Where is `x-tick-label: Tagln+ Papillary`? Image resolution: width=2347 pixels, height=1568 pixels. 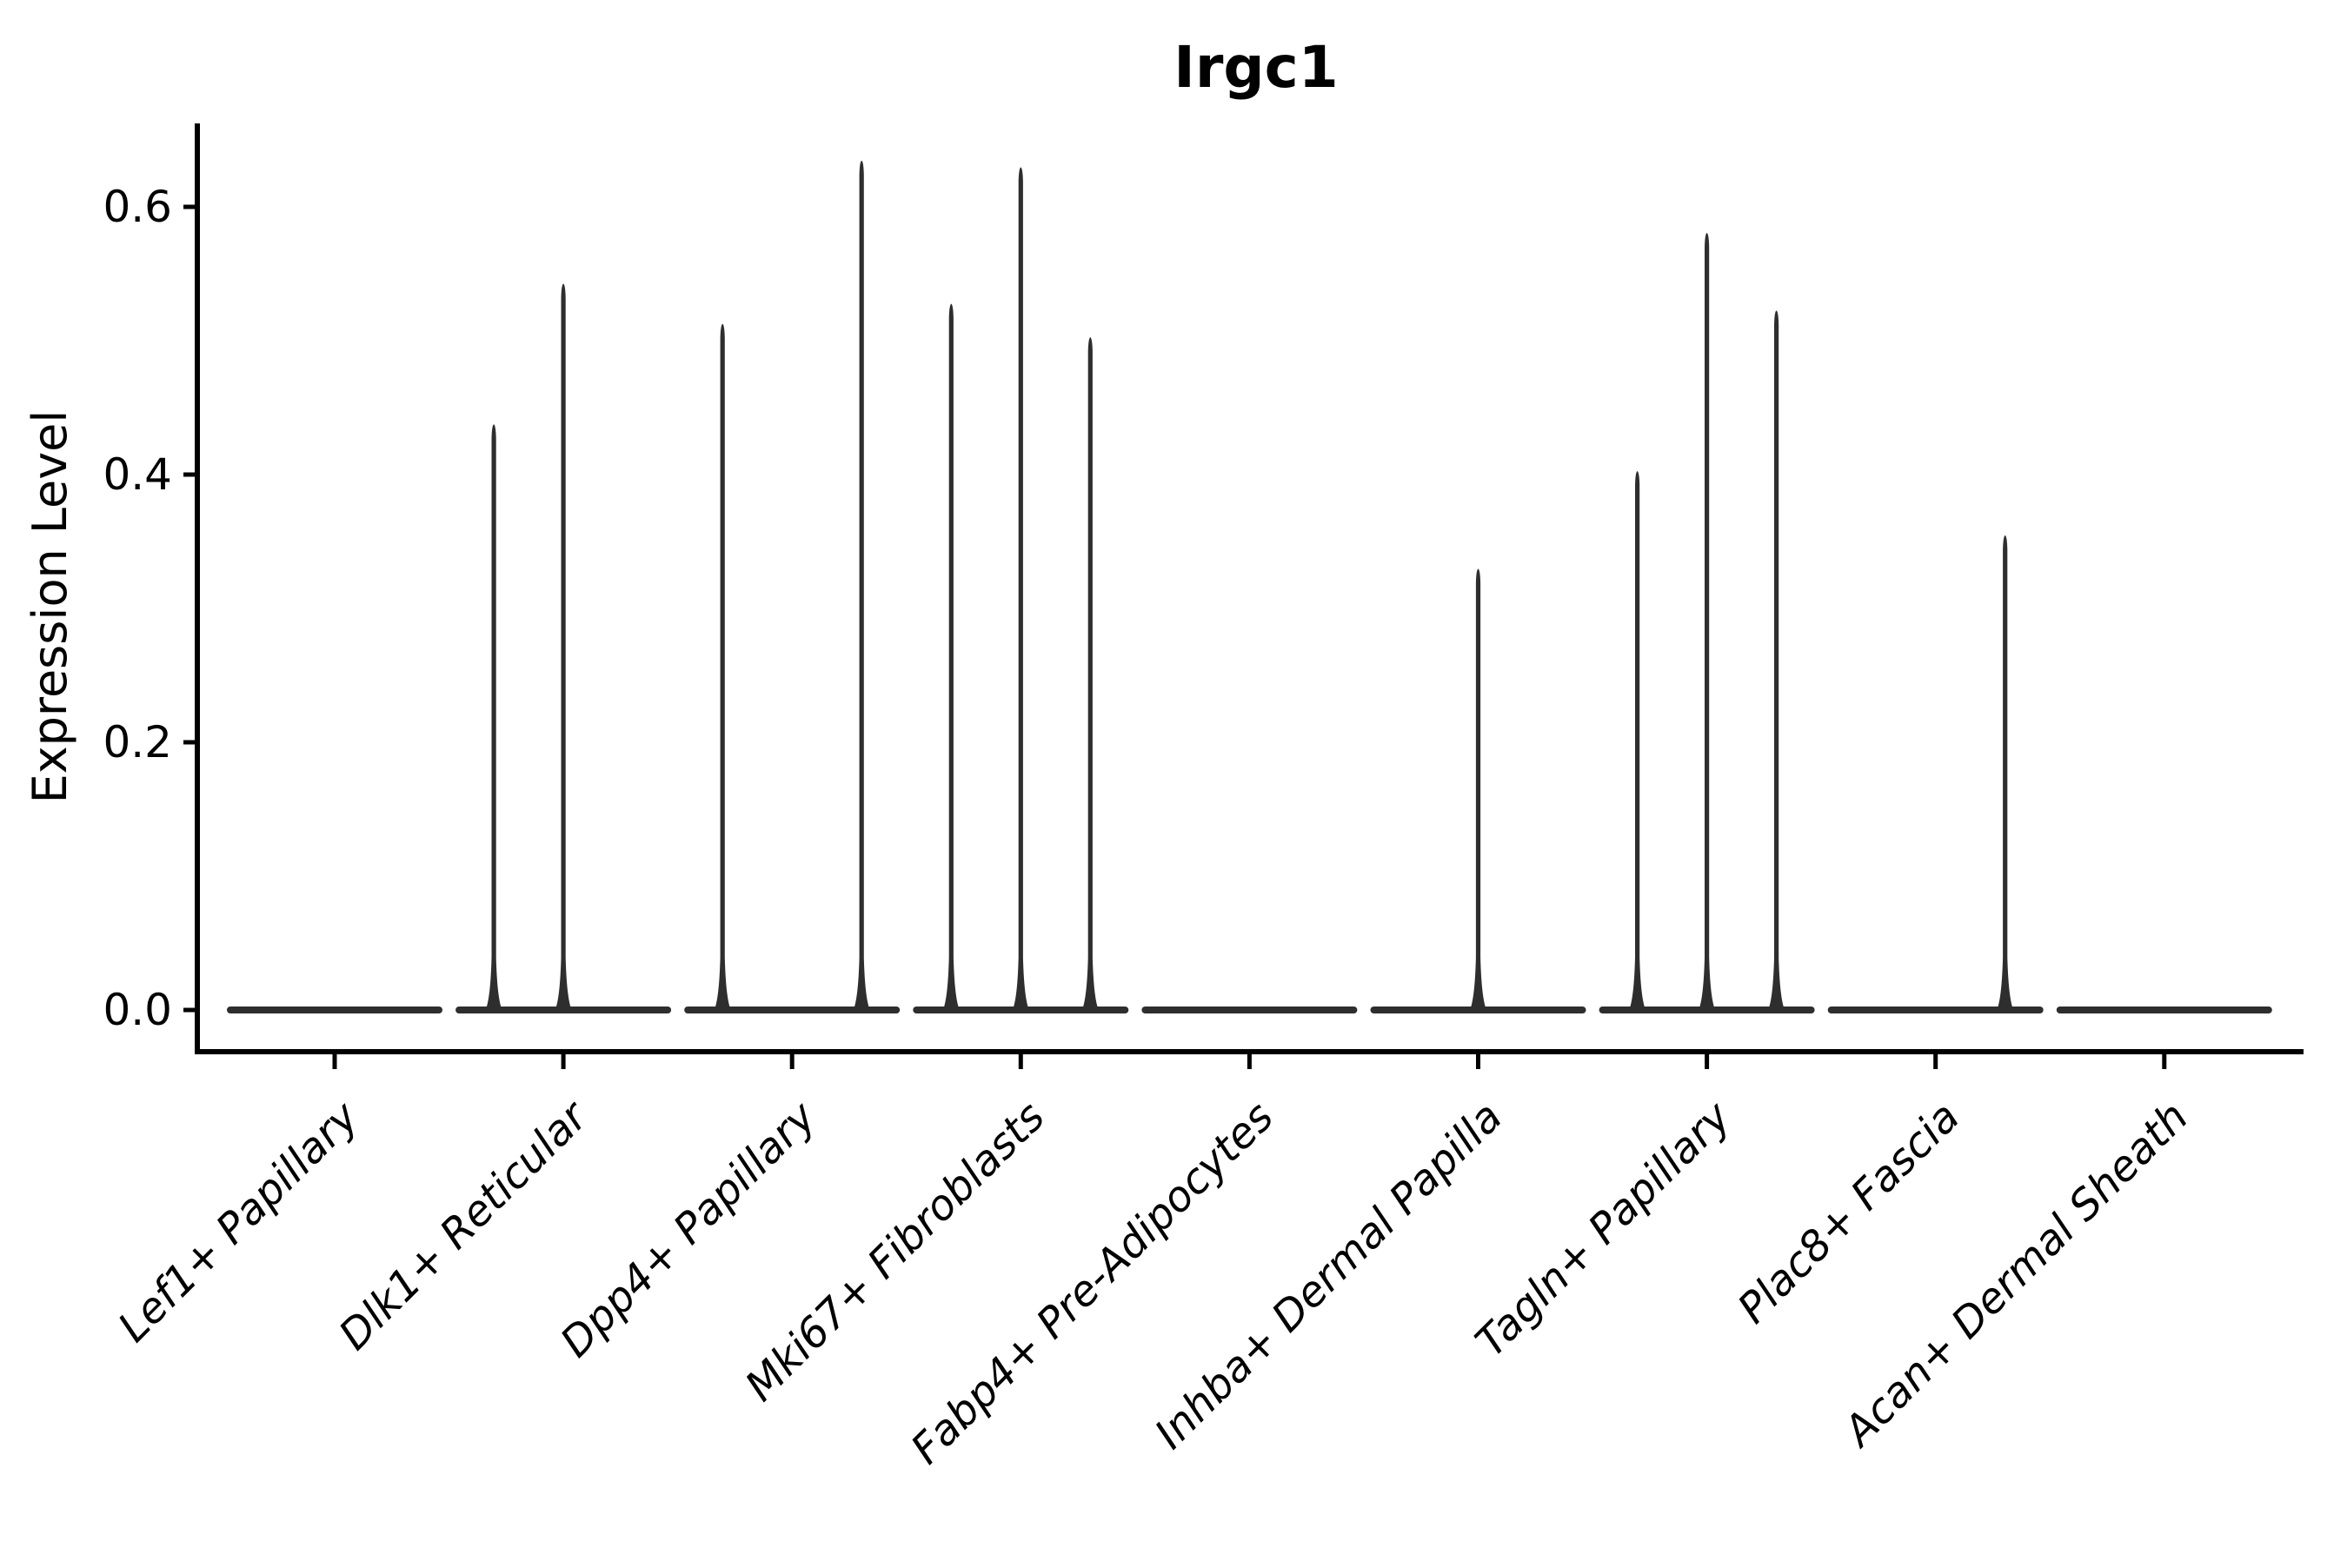 x-tick-label: Tagln+ Papillary is located at coordinates (1603, 1229).